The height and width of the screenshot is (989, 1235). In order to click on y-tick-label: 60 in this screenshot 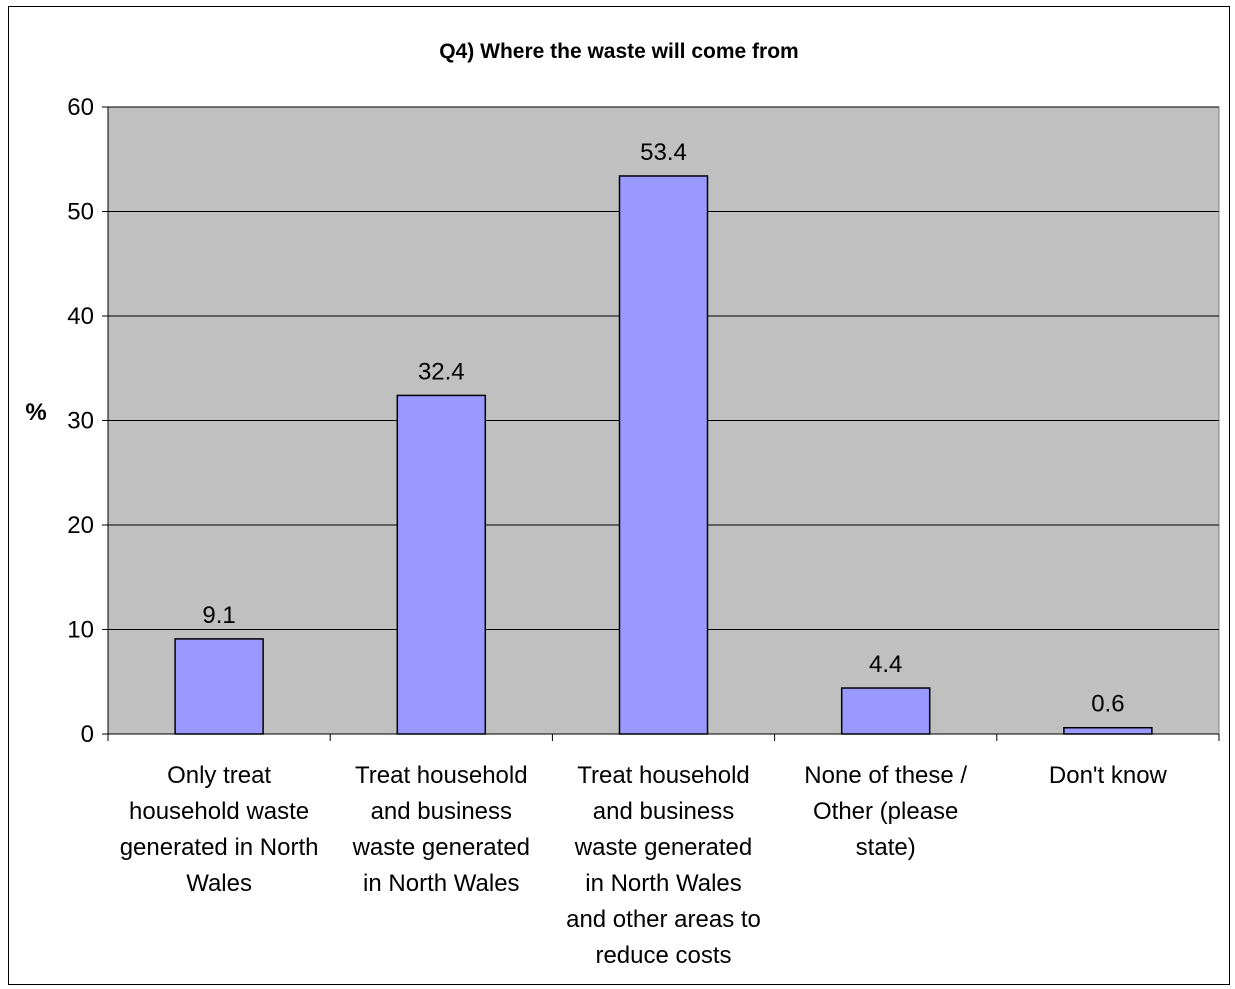, I will do `click(80, 107)`.